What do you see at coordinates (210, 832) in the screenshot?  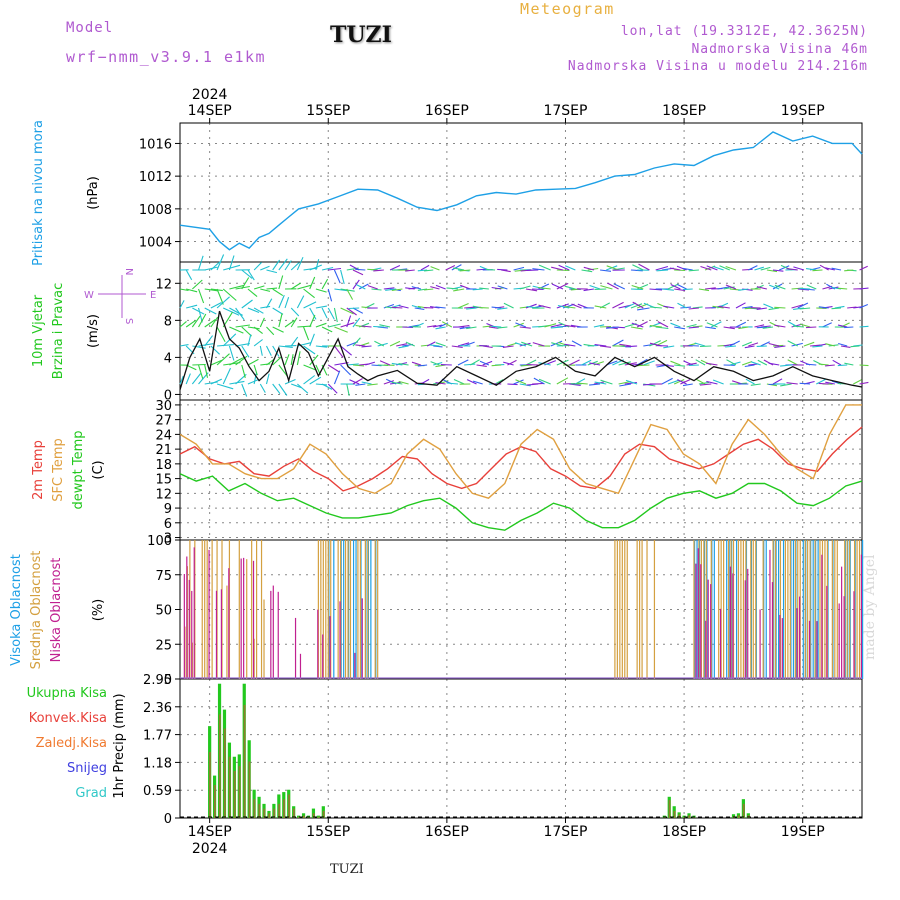 I see `day-label-bottom: 14SEP` at bounding box center [210, 832].